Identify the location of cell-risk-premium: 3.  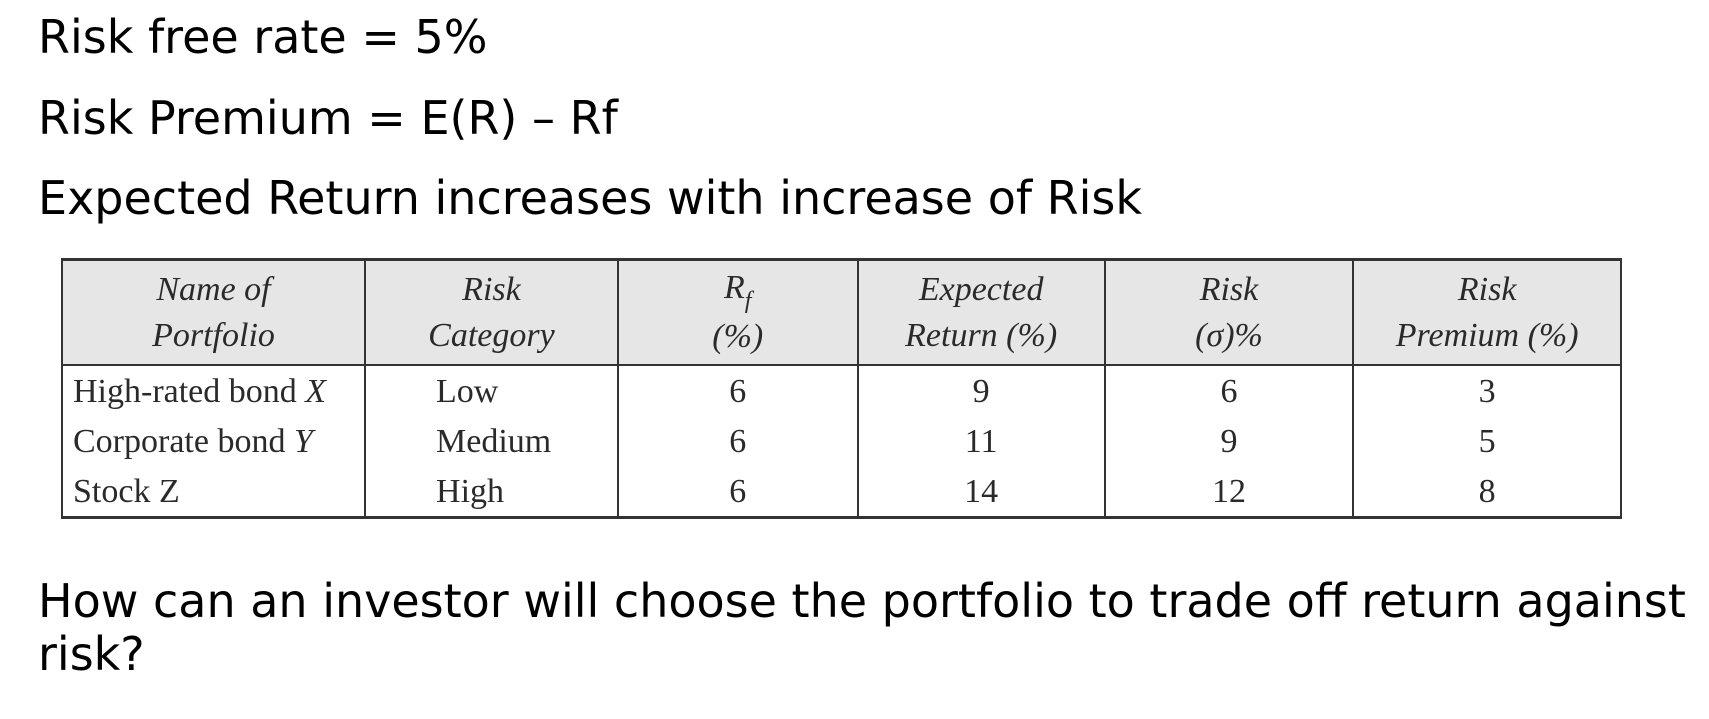
(1487, 390).